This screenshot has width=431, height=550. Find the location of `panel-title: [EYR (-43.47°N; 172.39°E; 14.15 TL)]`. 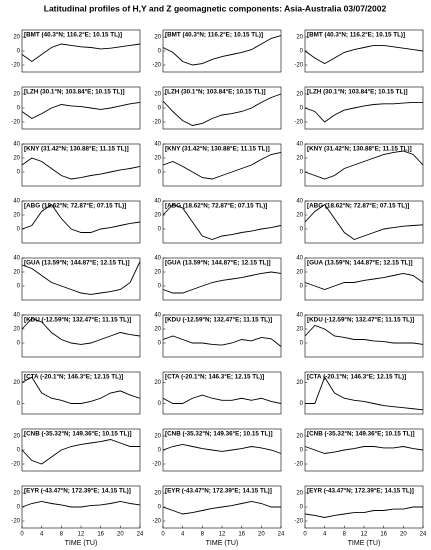

panel-title: [EYR (-43.47°N; 172.39°E; 14.15 TL)] is located at coordinates (360, 491).